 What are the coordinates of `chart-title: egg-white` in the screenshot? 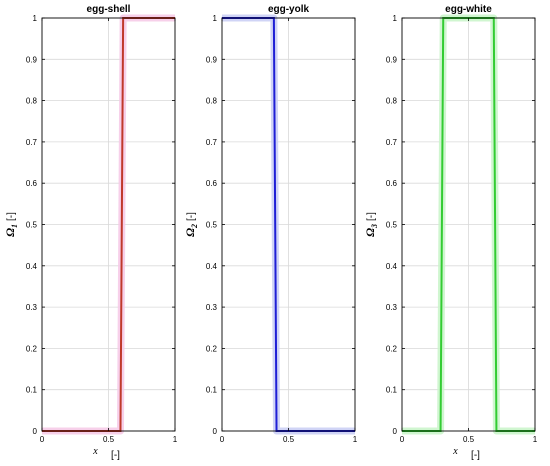 It's located at (468, 9).